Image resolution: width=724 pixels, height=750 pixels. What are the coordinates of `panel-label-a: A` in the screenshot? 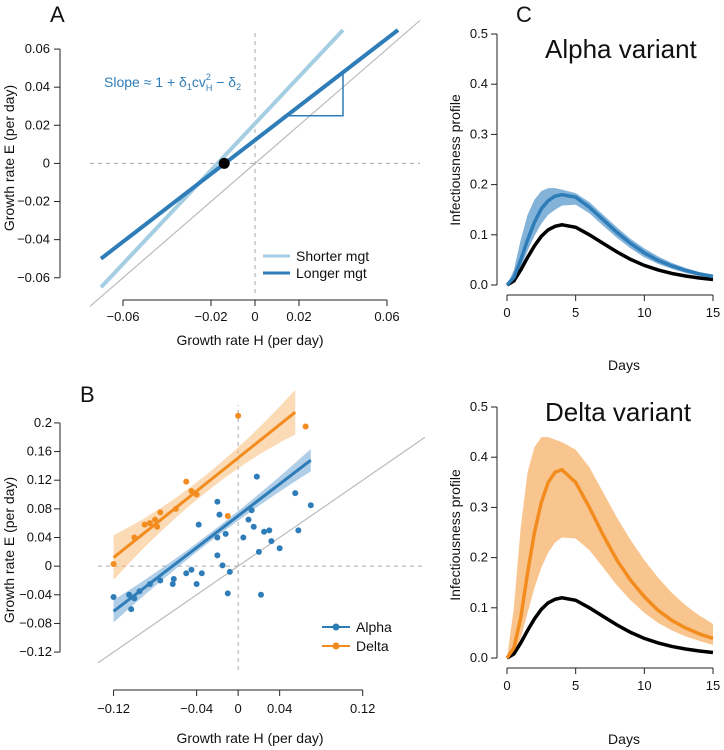 It's located at (57, 14).